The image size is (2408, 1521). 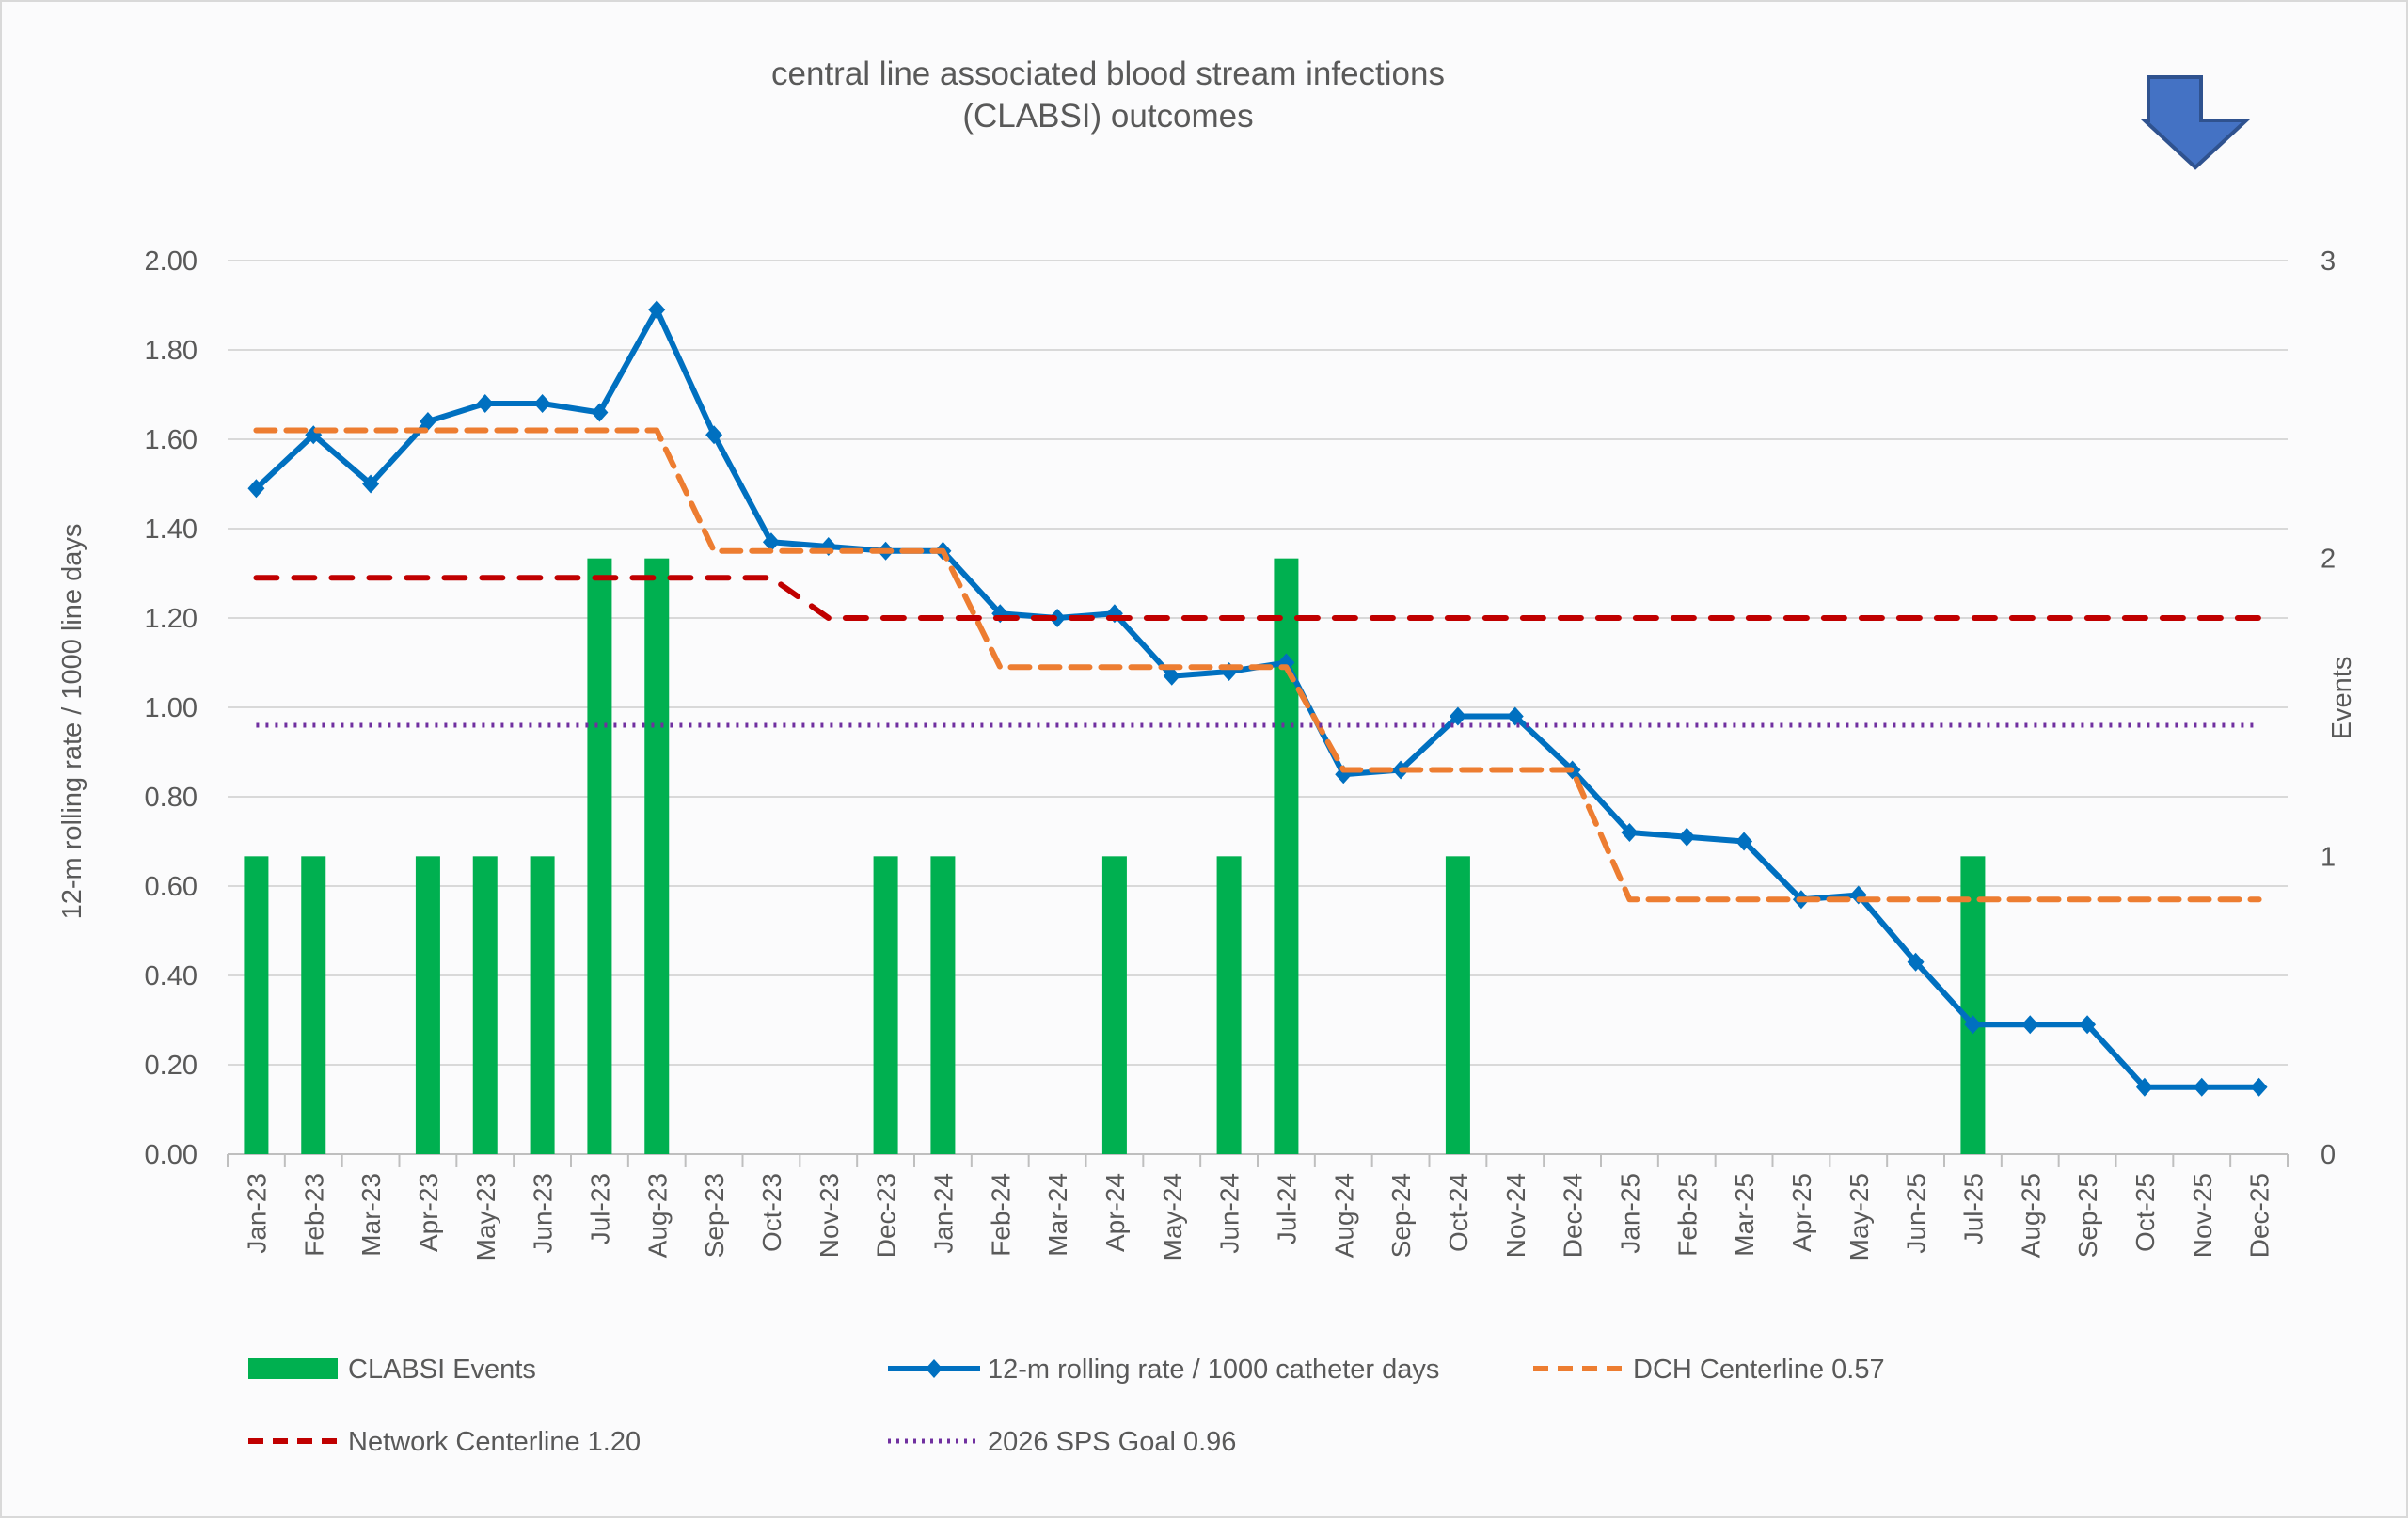 I want to click on x-tick-label: Nov-25, so click(x=2202, y=1215).